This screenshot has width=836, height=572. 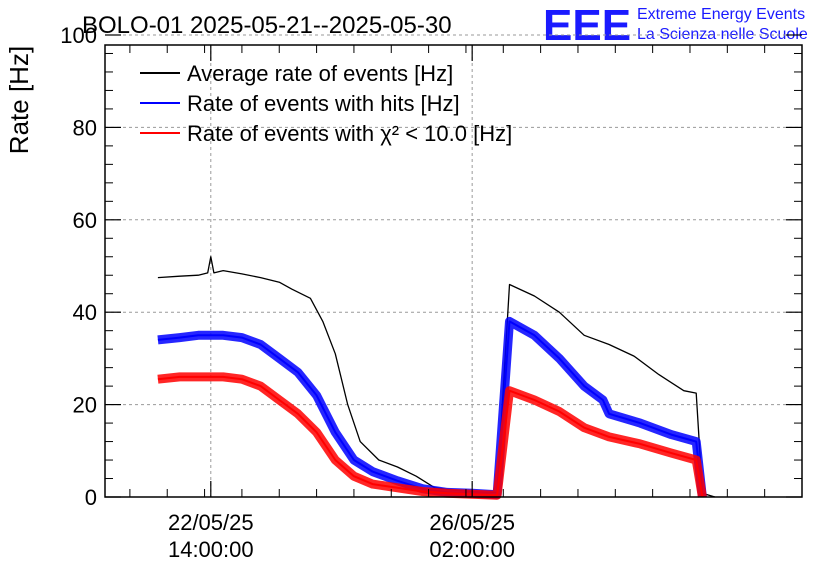 I want to click on y-tick-label: 40, so click(x=85, y=312).